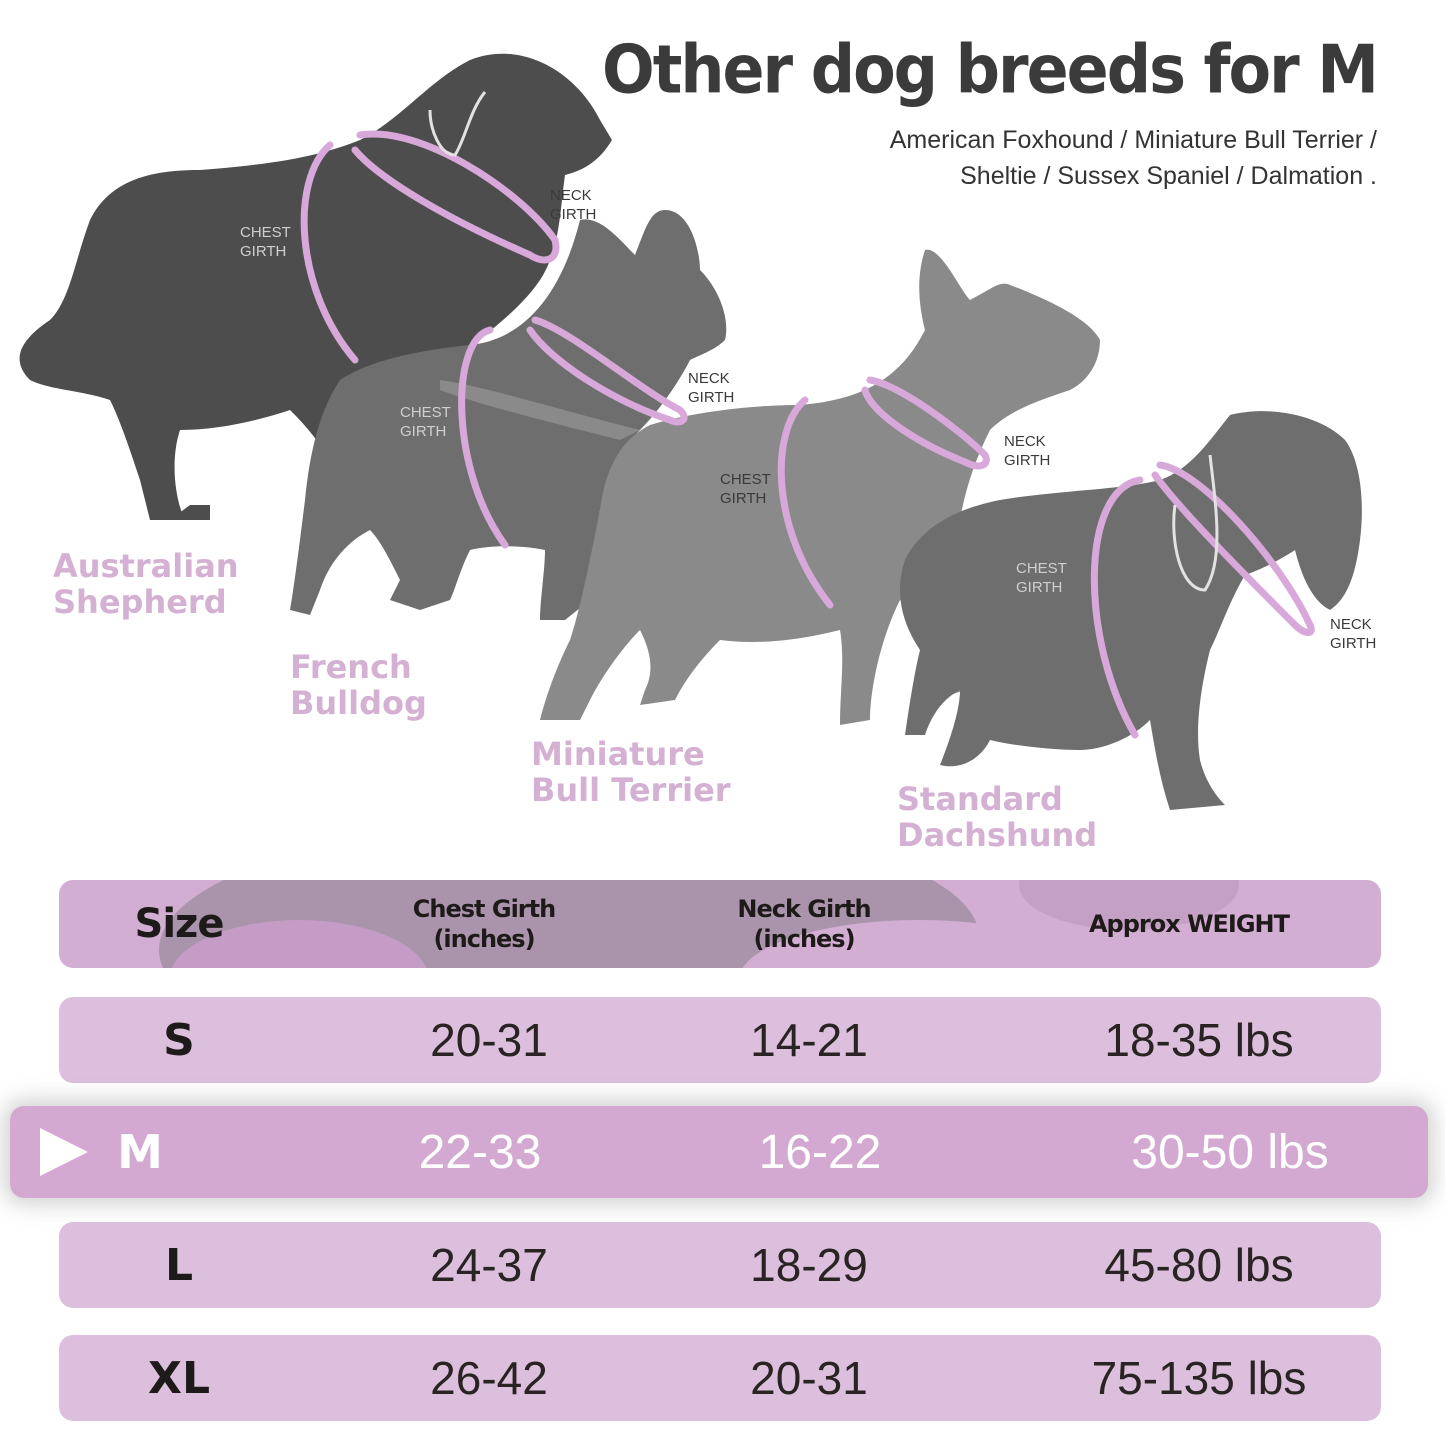 Image resolution: width=1445 pixels, height=1445 pixels. What do you see at coordinates (809, 1265) in the screenshot?
I see `neck-girth-cell: 18-29` at bounding box center [809, 1265].